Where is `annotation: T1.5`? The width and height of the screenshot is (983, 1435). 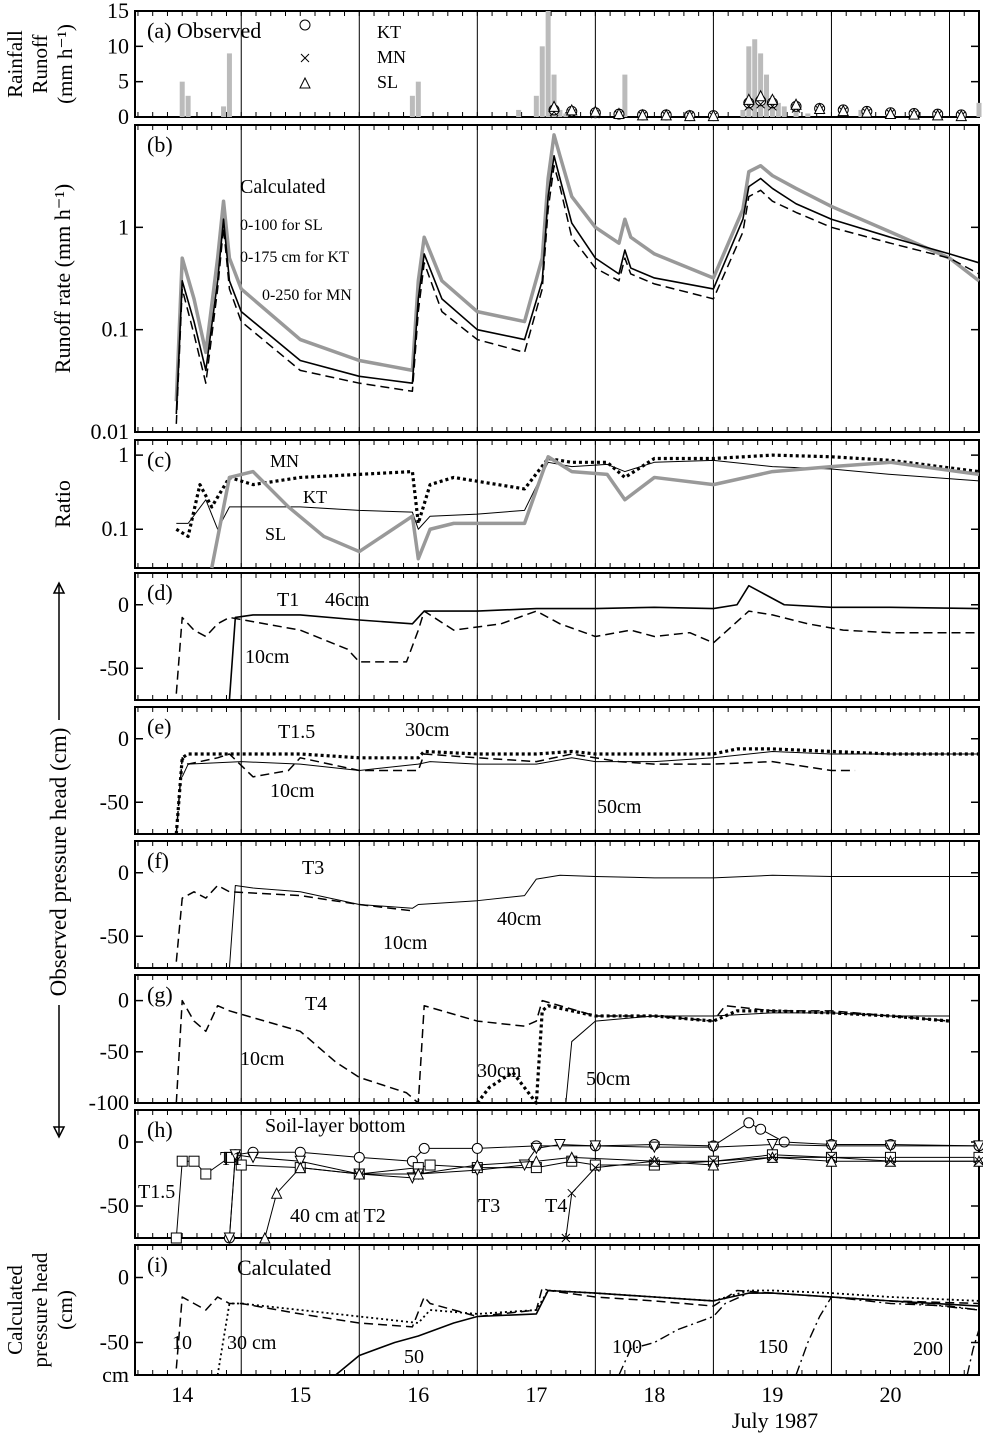 annotation: T1.5 is located at coordinates (296, 732).